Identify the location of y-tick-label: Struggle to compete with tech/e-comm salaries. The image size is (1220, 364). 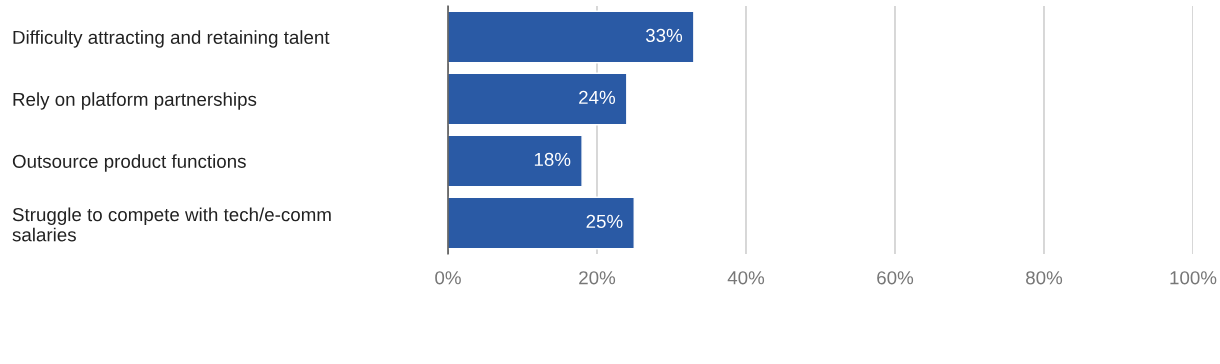
(171, 224).